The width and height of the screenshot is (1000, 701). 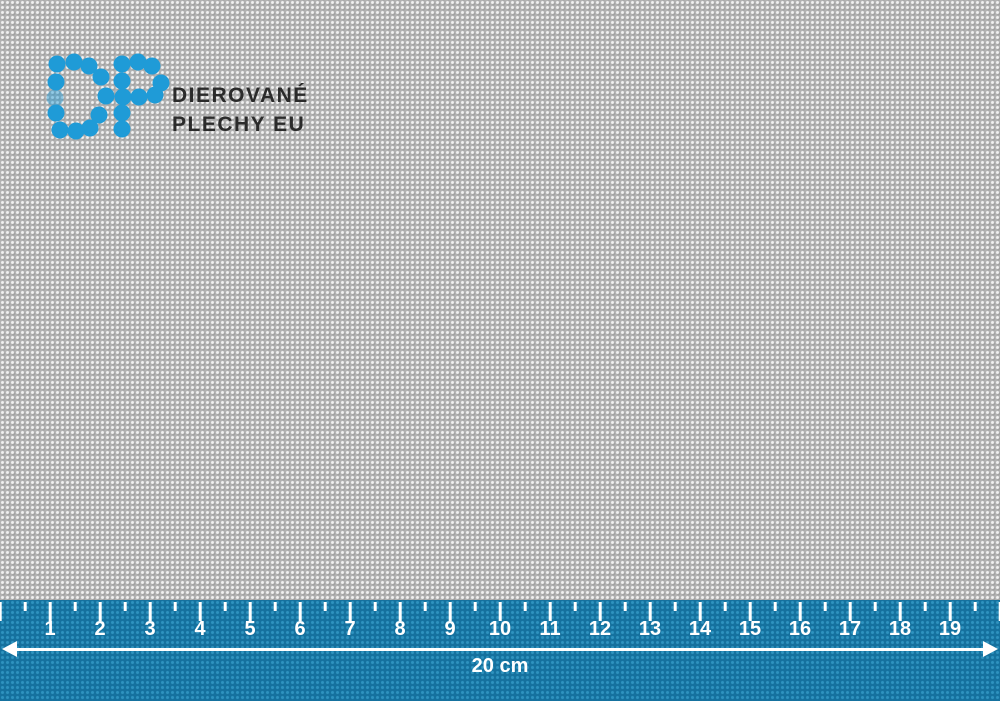 I want to click on measure-arrow-shaft, so click(x=500, y=649).